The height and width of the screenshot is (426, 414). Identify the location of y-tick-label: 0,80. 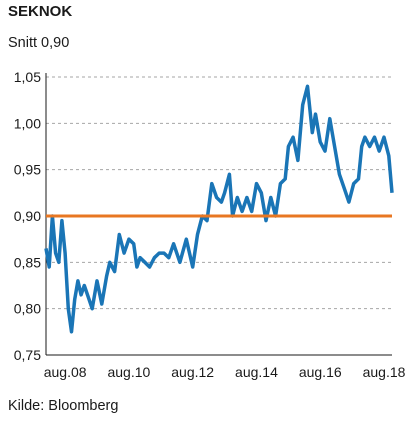
(27, 309).